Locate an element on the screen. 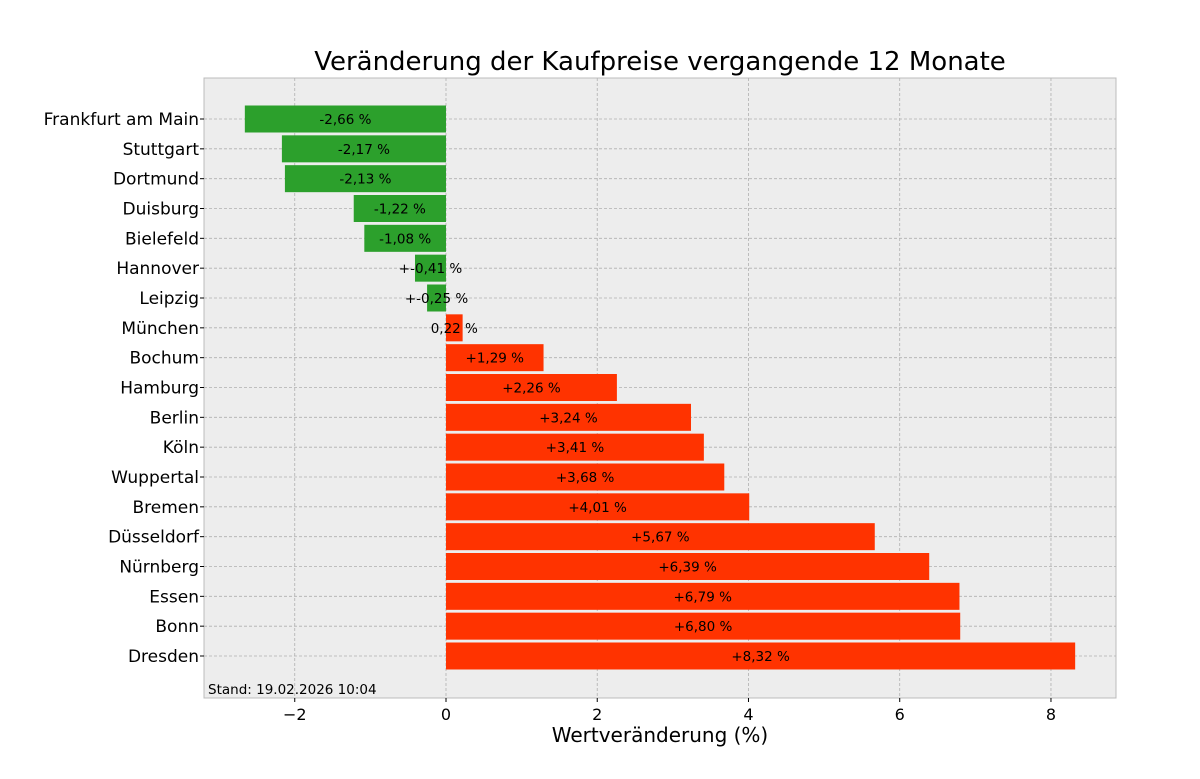 The image size is (1200, 779). data-label: -1,08 % is located at coordinates (405, 239).